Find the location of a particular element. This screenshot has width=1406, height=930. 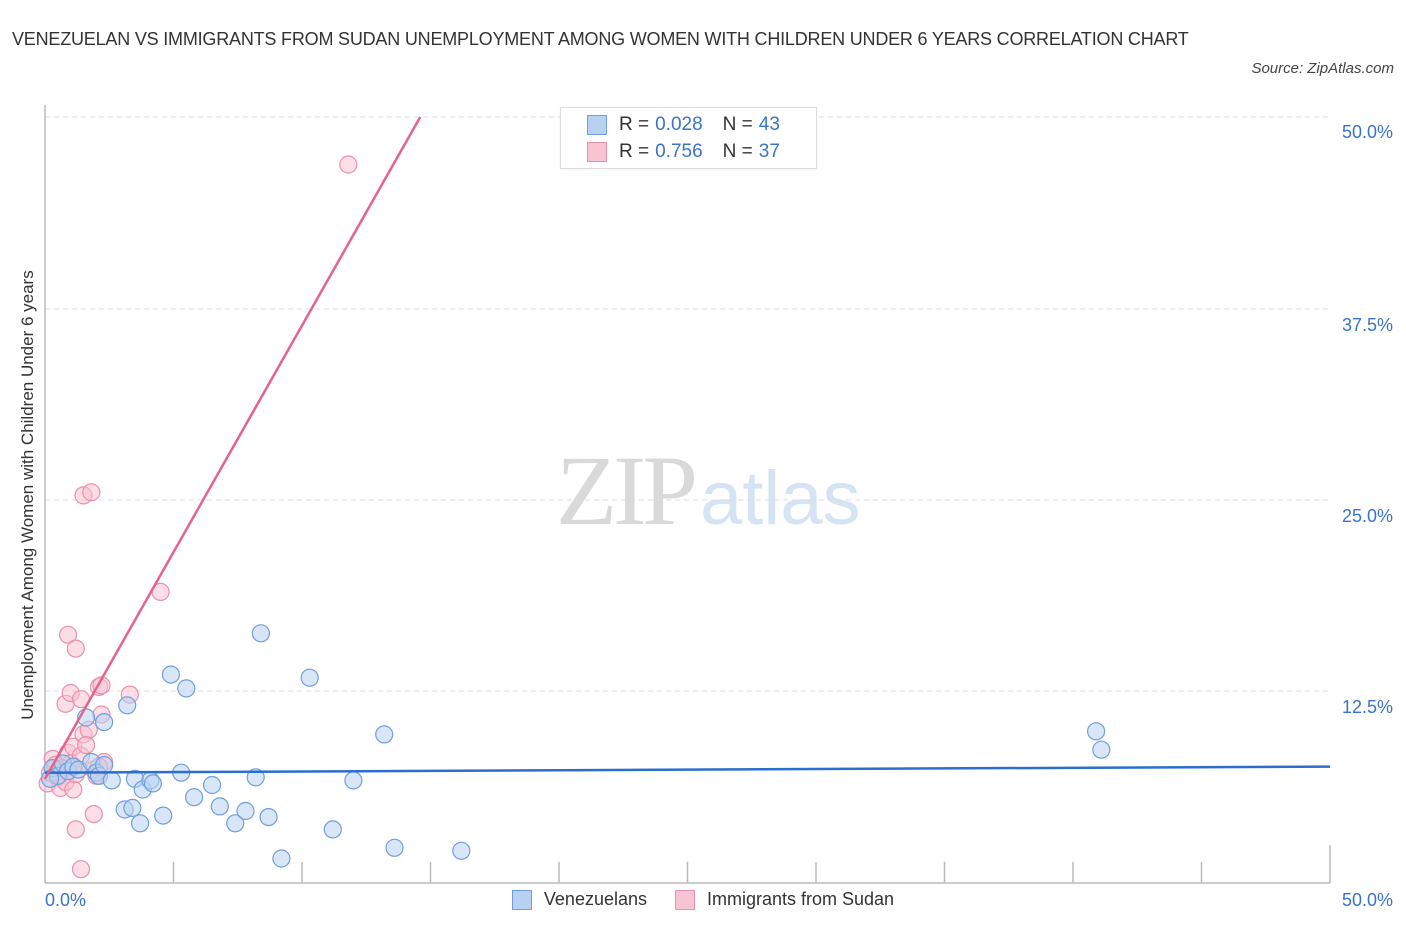

legend-item-venezuelans: Venezuelans is located at coordinates (579, 899).